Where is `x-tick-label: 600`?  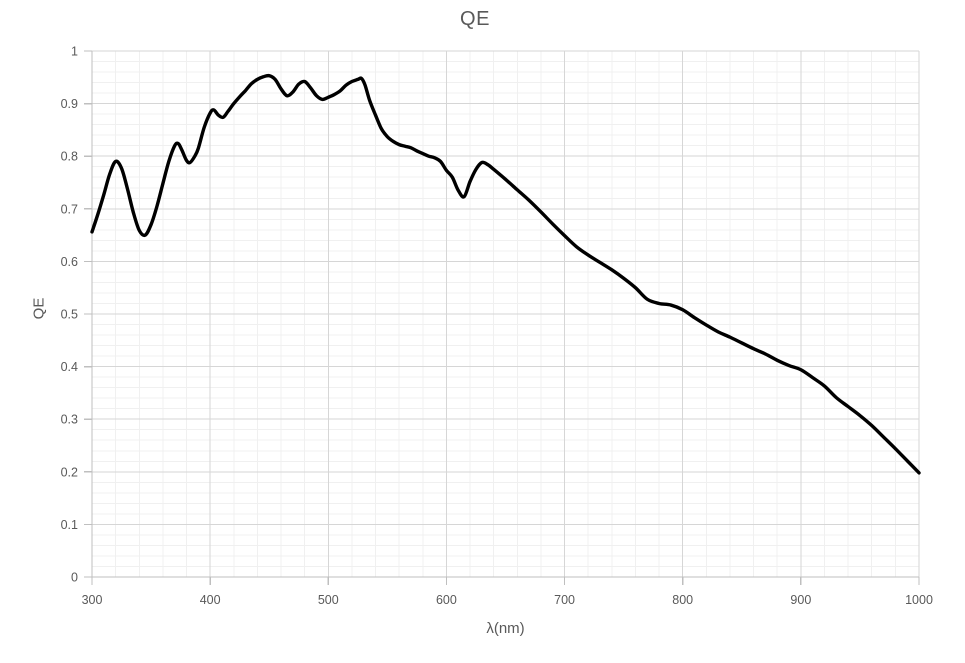 x-tick-label: 600 is located at coordinates (446, 600).